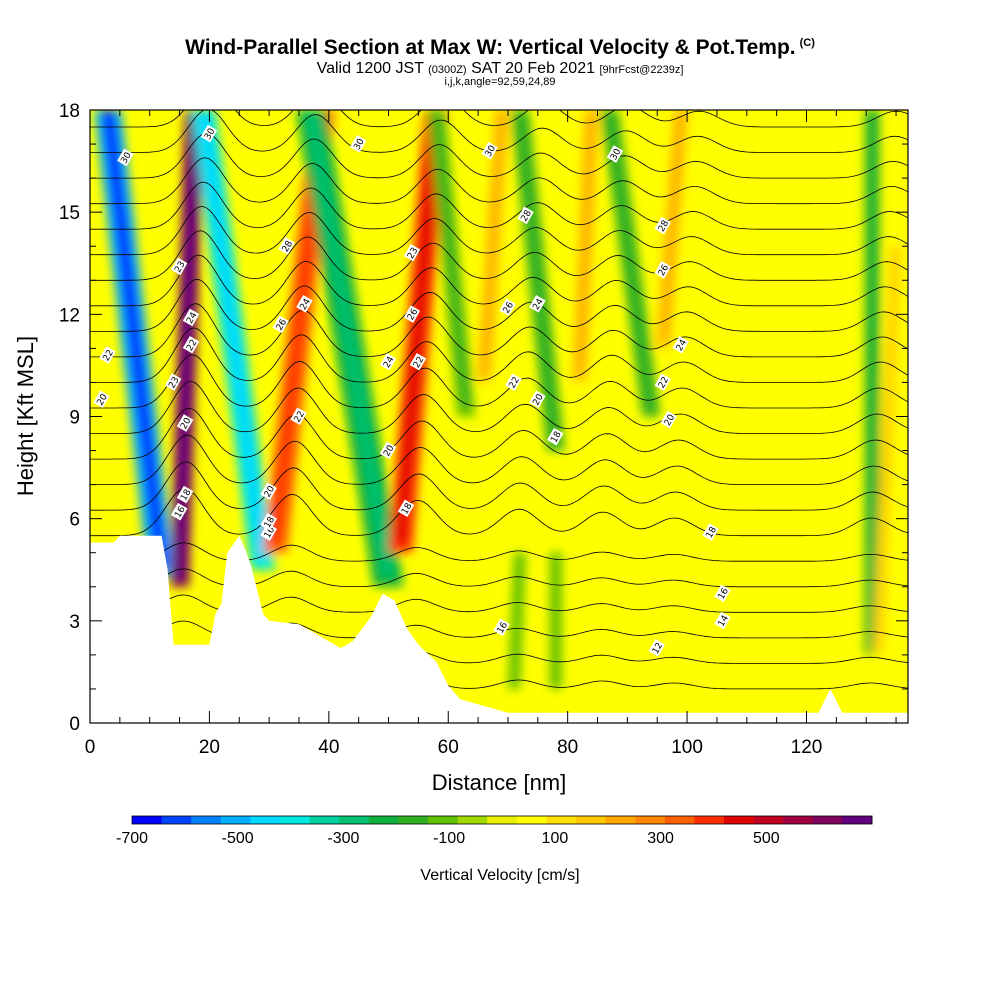 The image size is (1000, 1000). Describe the element at coordinates (807, 747) in the screenshot. I see `x-tick-label: 120` at that location.